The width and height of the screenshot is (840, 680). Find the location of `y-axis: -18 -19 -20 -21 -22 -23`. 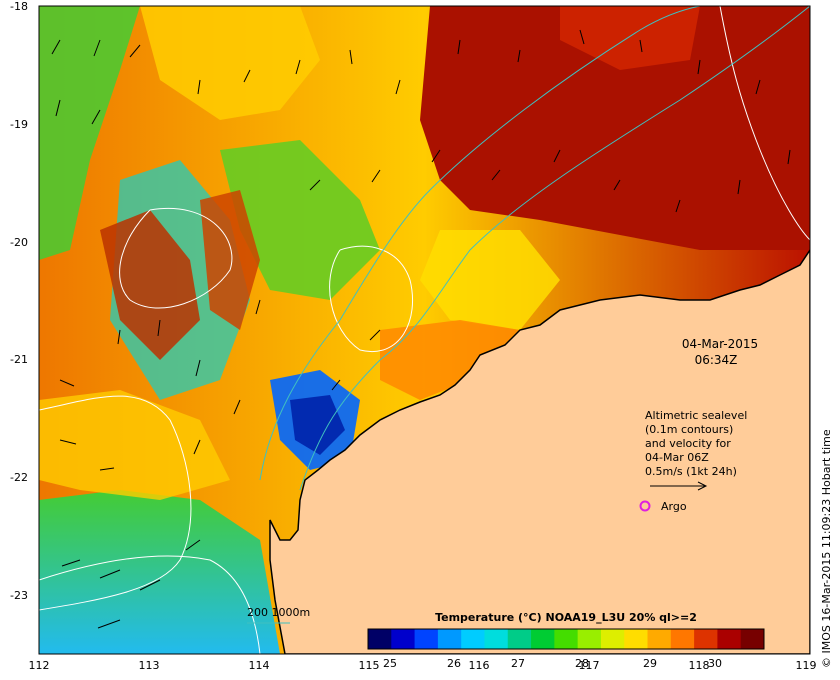

y-axis: -18 -19 -20 -21 -22 -23 is located at coordinates (19, 301).